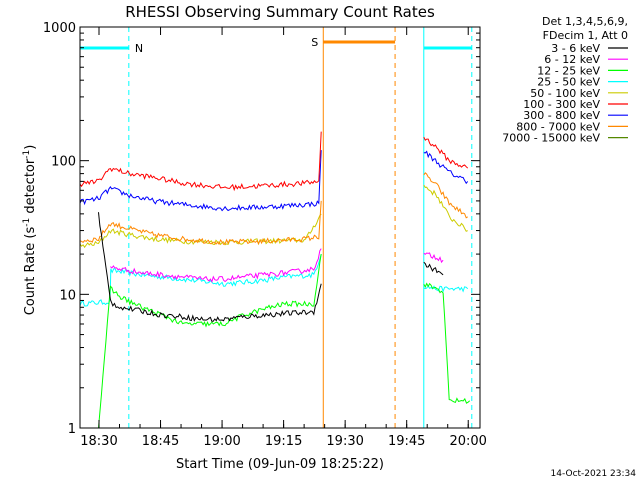 The image size is (640, 480). What do you see at coordinates (67, 295) in the screenshot?
I see `y-tick-label: 10` at bounding box center [67, 295].